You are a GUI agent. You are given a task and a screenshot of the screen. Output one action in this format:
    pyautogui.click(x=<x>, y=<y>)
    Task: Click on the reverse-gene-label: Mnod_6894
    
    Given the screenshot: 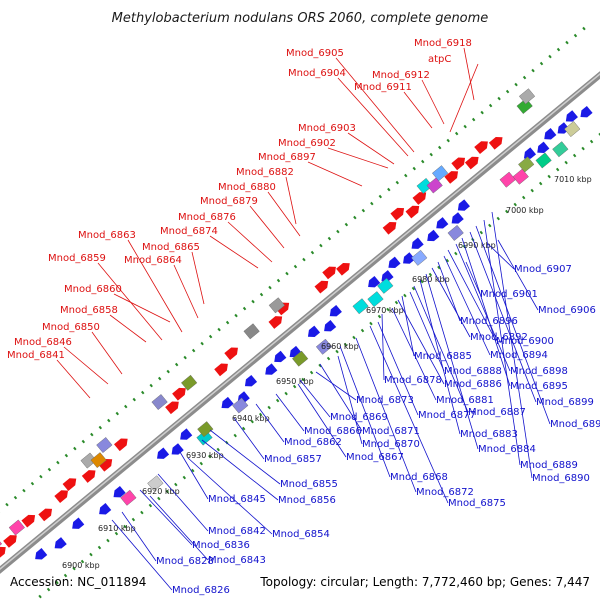 What is the action you would take?
    pyautogui.click(x=519, y=355)
    